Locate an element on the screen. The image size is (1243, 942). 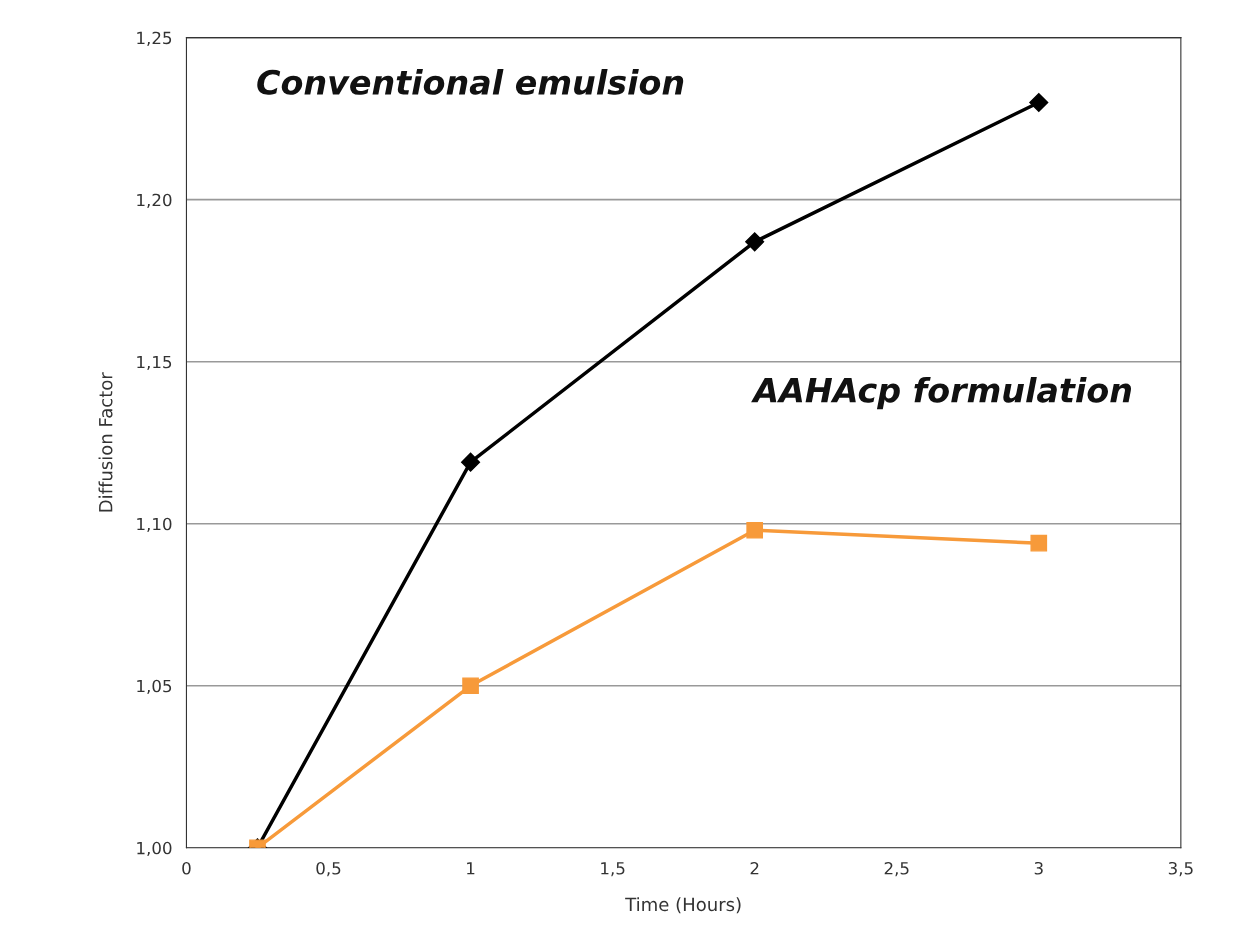
y-axis-title: Diffusion Factor is located at coordinates (105, 442).